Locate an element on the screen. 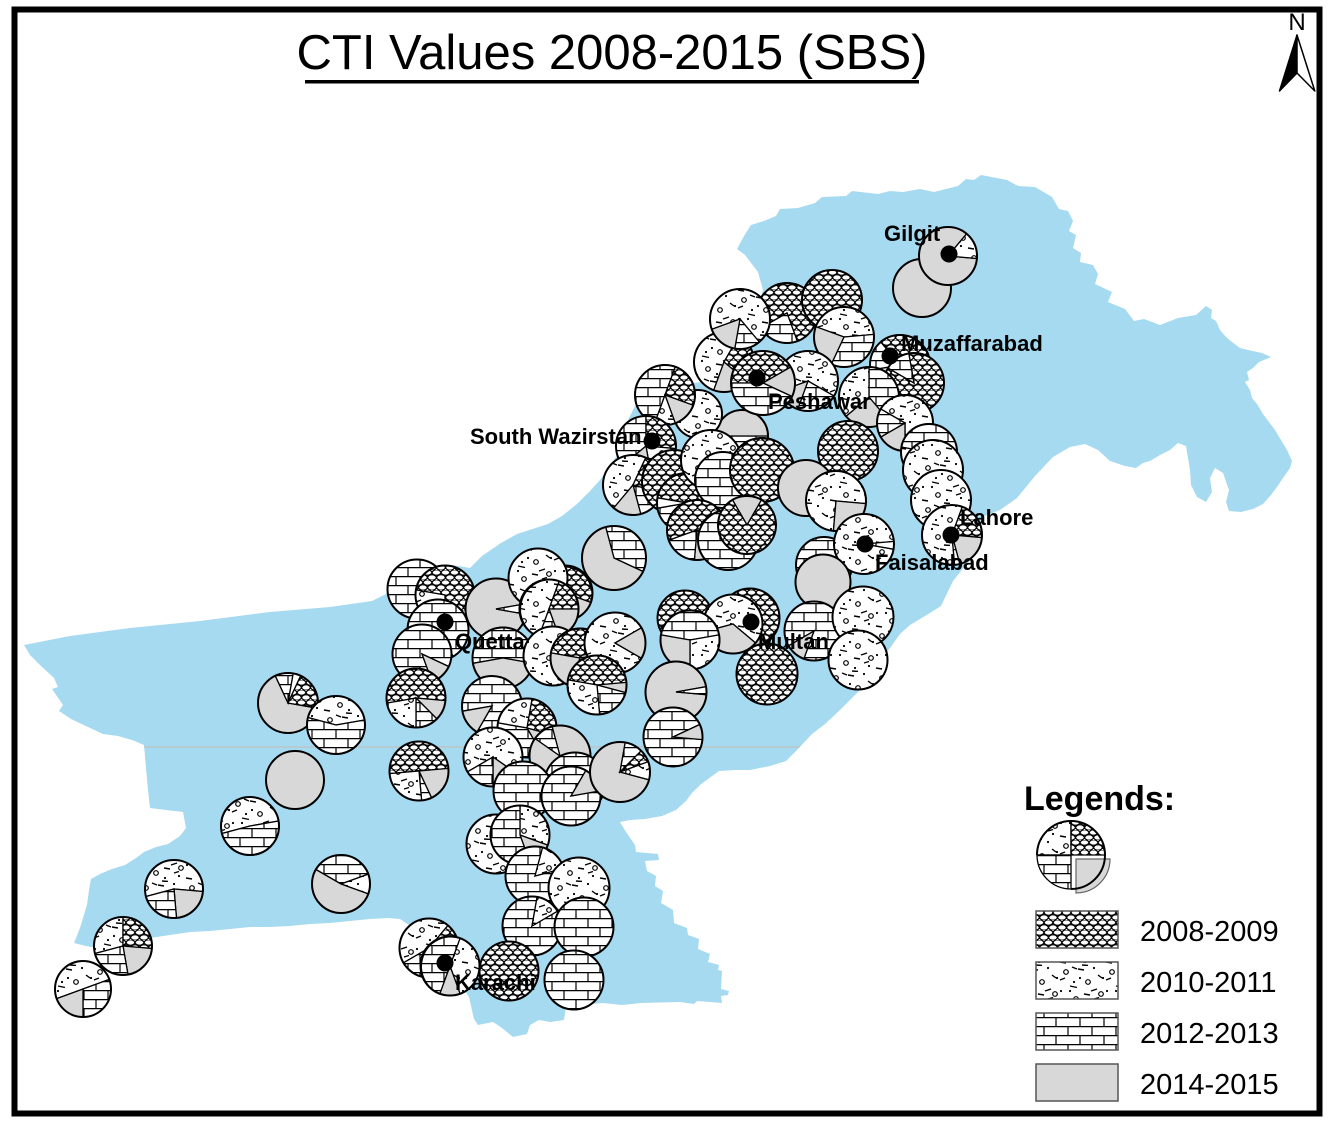  svg-text: Quetta is located at coordinates (490, 641).